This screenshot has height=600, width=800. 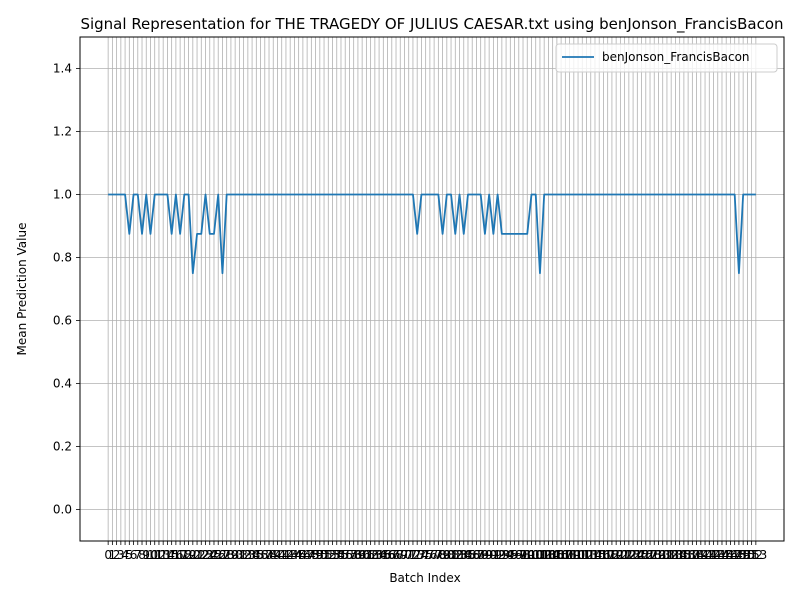 I want to click on x-tick-label: 112, so click(x=582, y=555).